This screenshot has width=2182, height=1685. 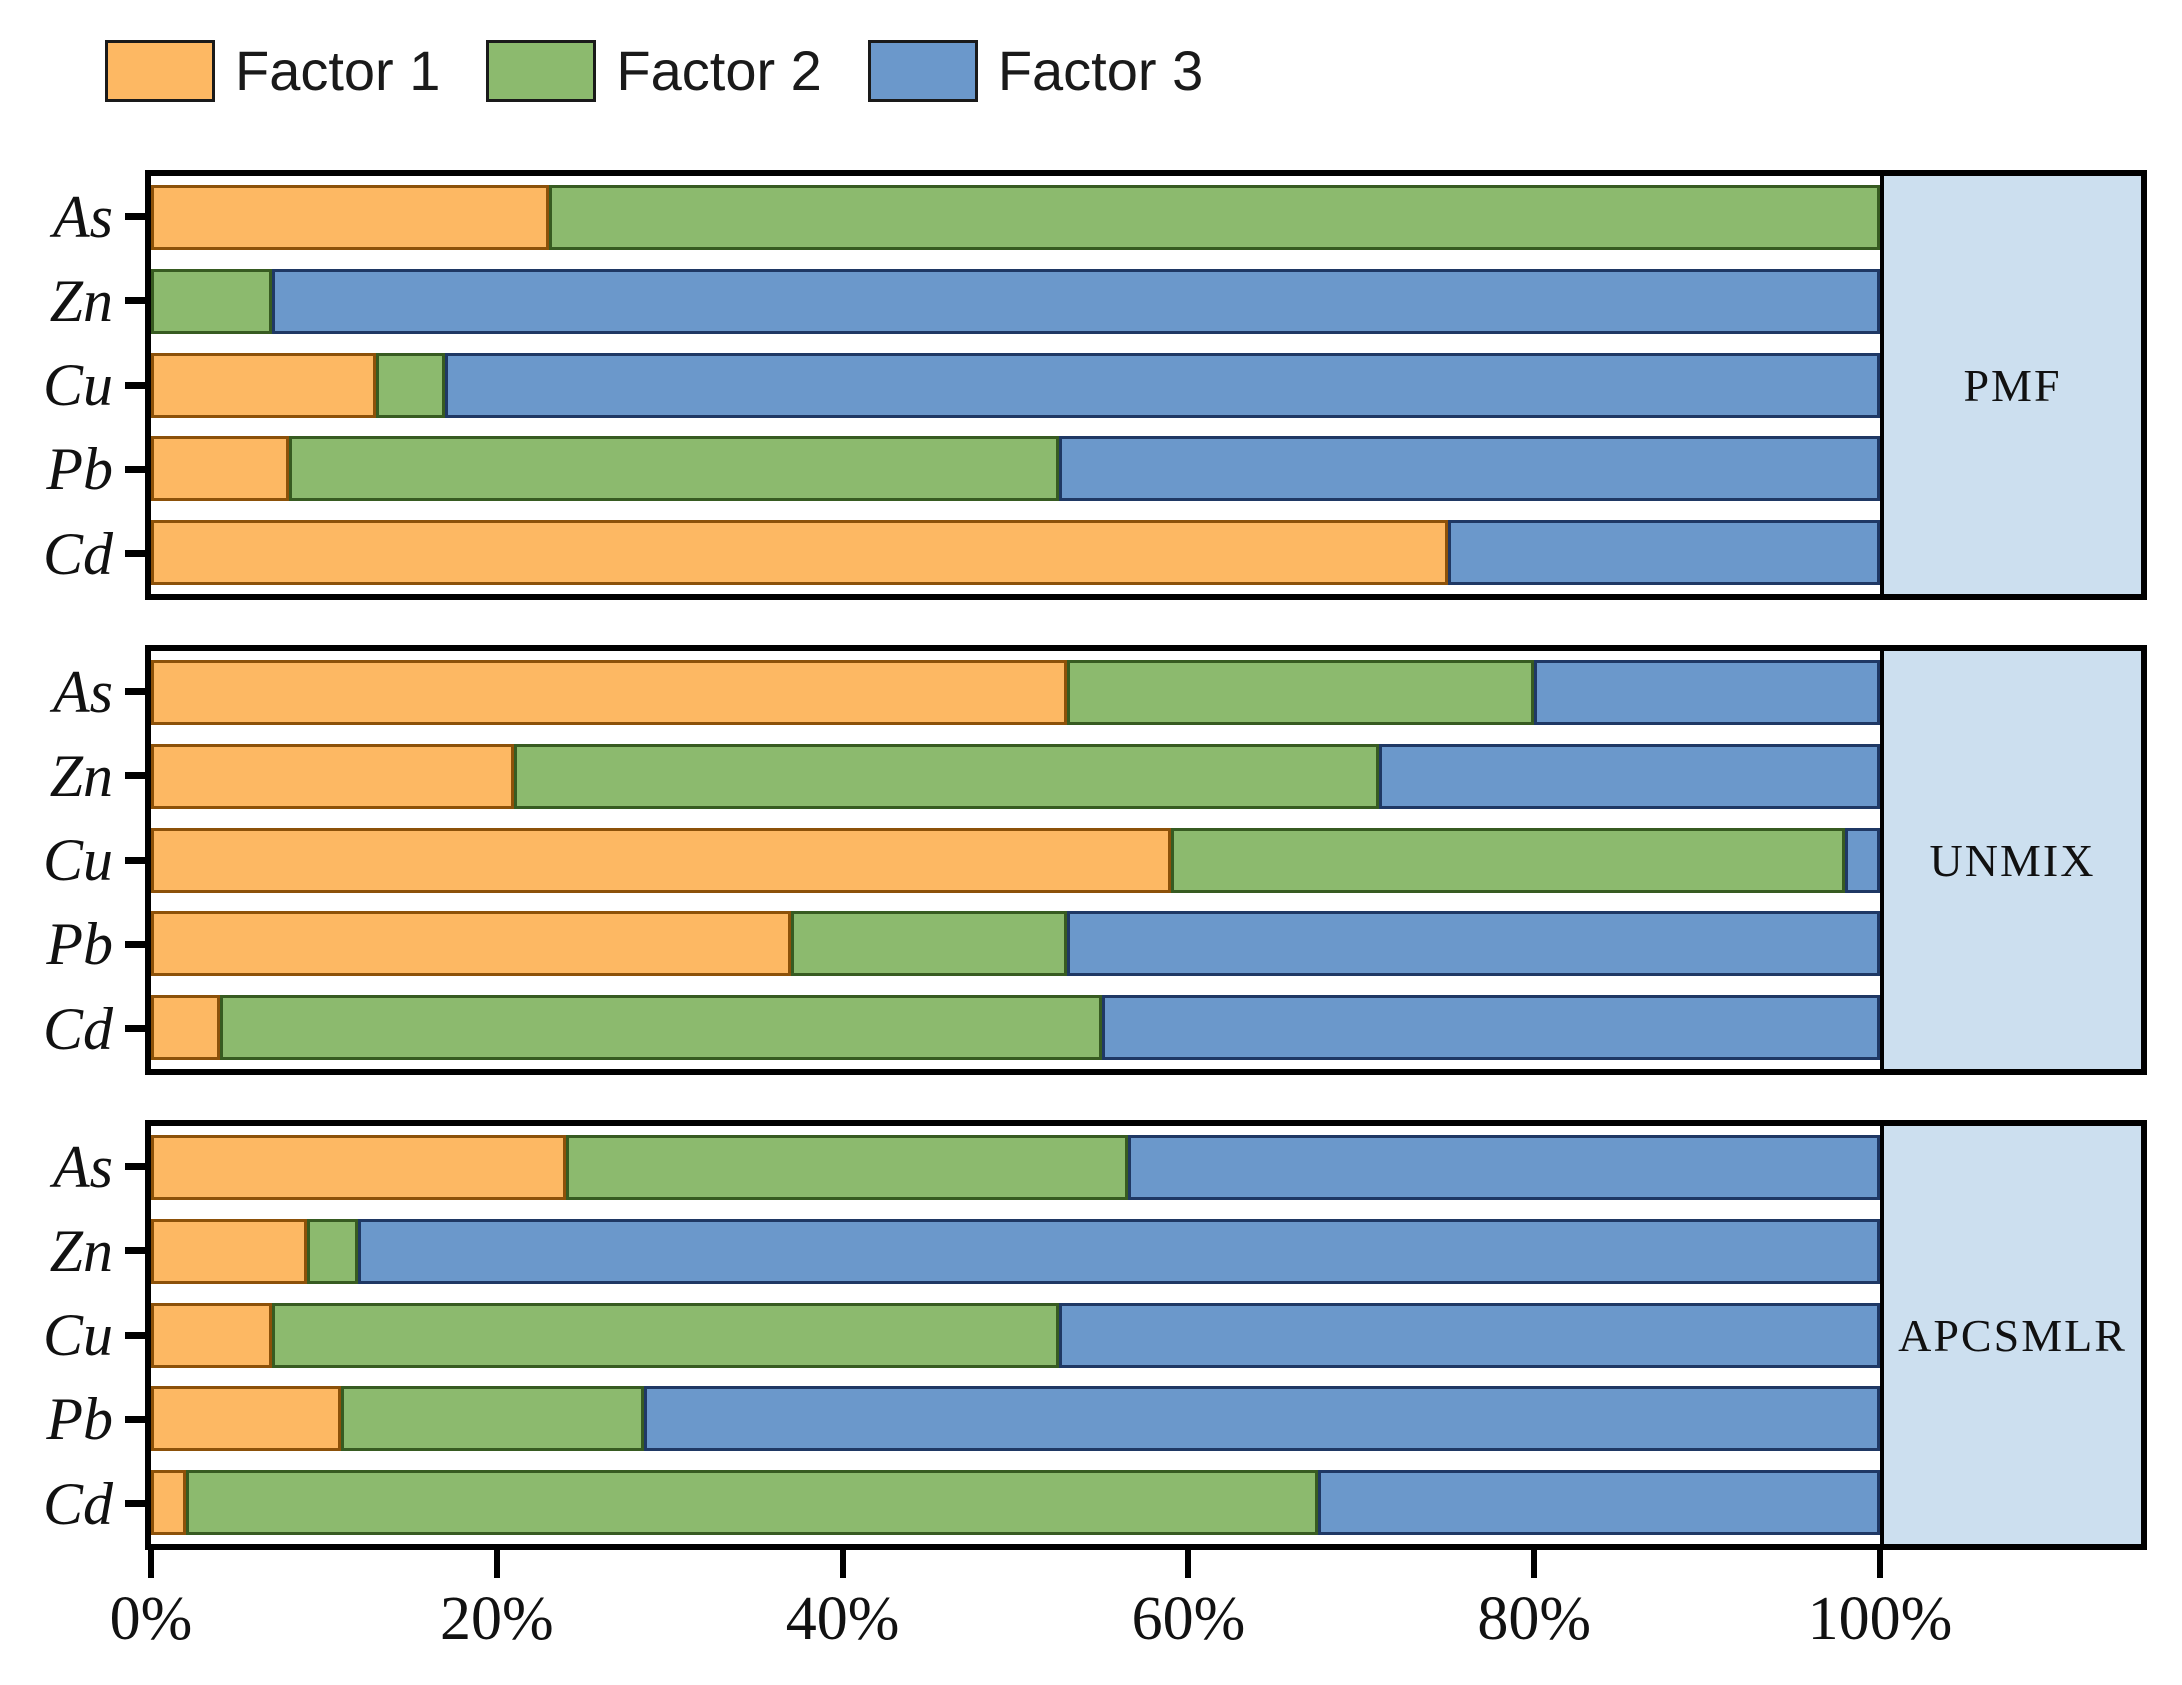 I want to click on x-tick-label: 0%, so click(x=151, y=1619).